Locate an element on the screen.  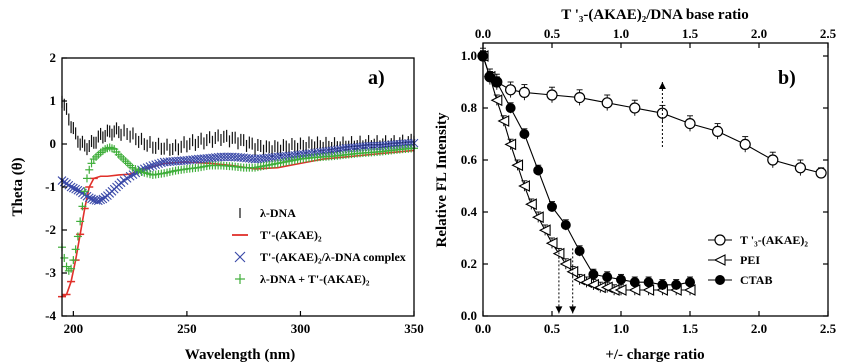
panel-a-x-tick-label: 200 is located at coordinates (74, 328).